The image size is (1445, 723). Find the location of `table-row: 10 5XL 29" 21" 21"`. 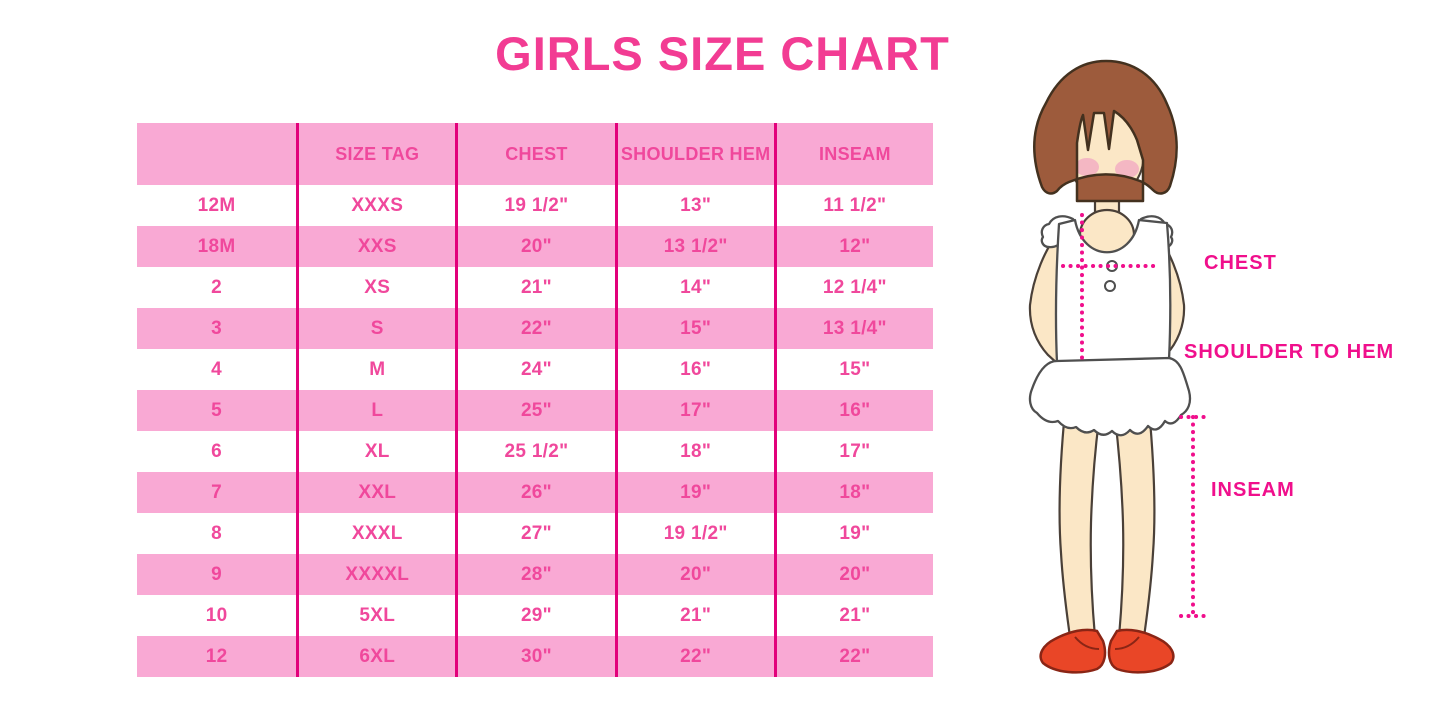

table-row: 10 5XL 29" 21" 21" is located at coordinates (535, 615).